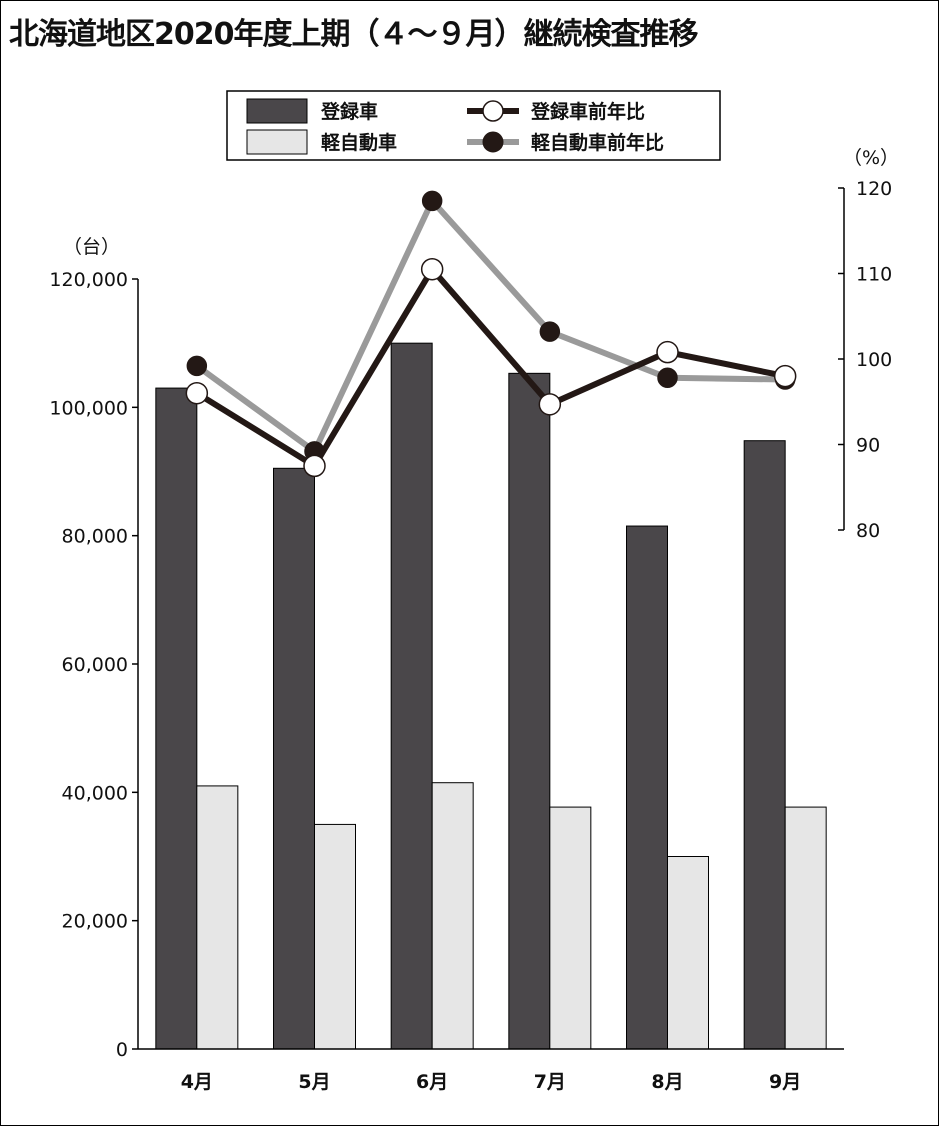  What do you see at coordinates (91, 247) in the screenshot?
I see `left-axis-unit: （台）` at bounding box center [91, 247].